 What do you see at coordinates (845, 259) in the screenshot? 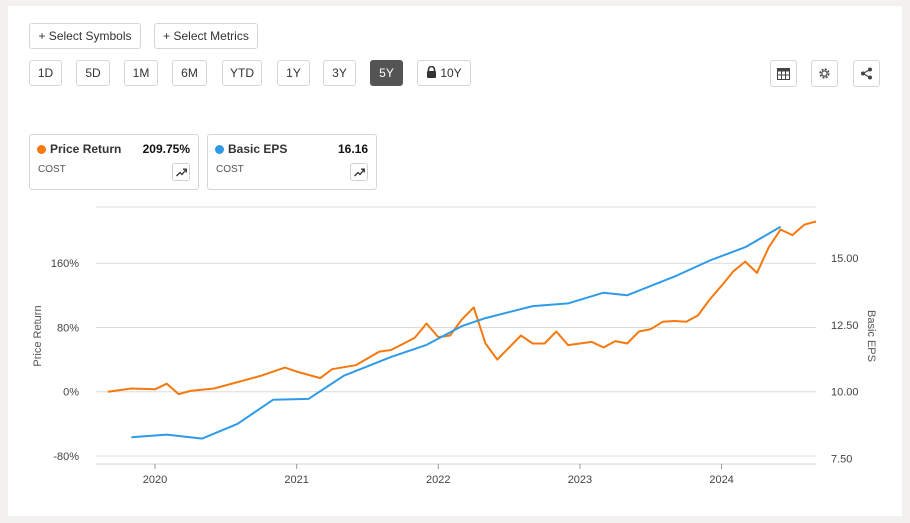
I see `right-tick-label: 15.00` at bounding box center [845, 259].